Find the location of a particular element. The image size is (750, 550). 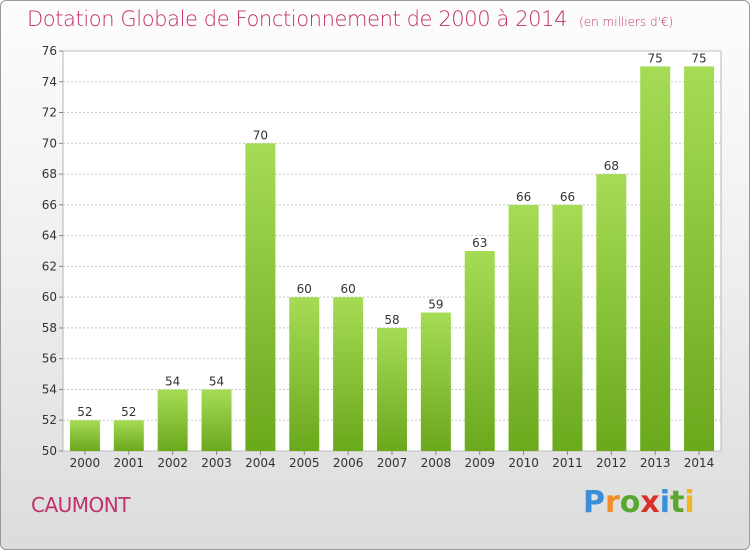

data-label: 70 is located at coordinates (260, 135).